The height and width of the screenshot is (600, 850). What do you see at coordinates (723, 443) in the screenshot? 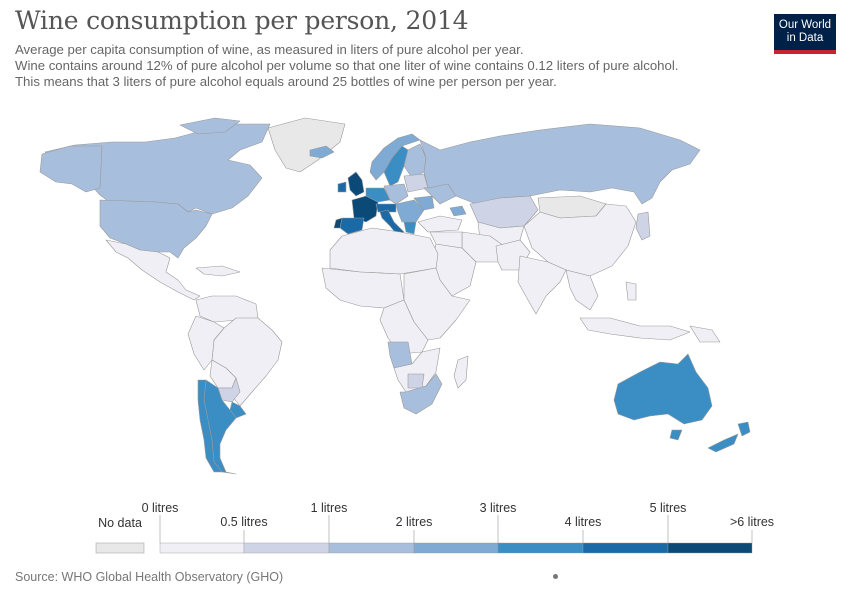
I see `country-new-zealand-south` at bounding box center [723, 443].